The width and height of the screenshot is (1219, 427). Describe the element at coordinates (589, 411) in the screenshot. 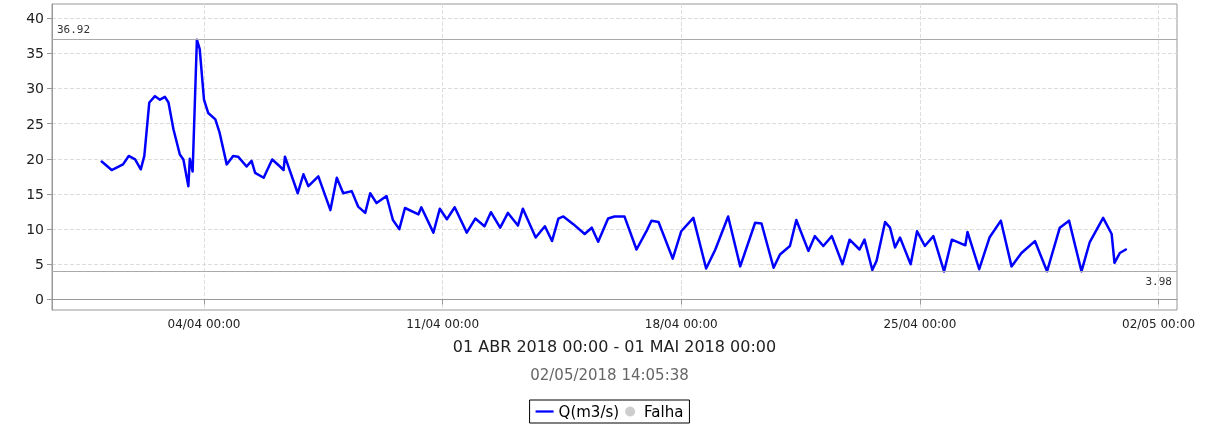

I see `legend-label: Q(m3/s)` at that location.